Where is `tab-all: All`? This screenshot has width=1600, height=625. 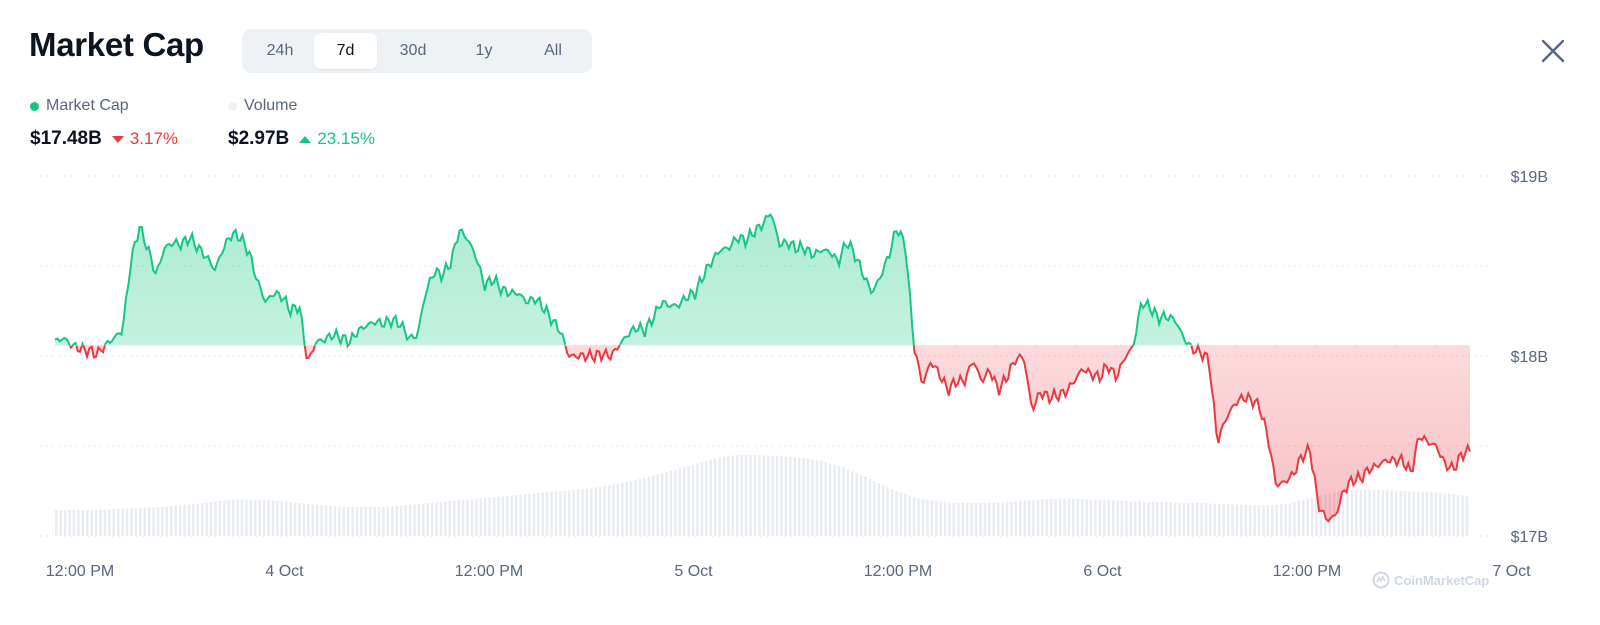
tab-all: All is located at coordinates (553, 50).